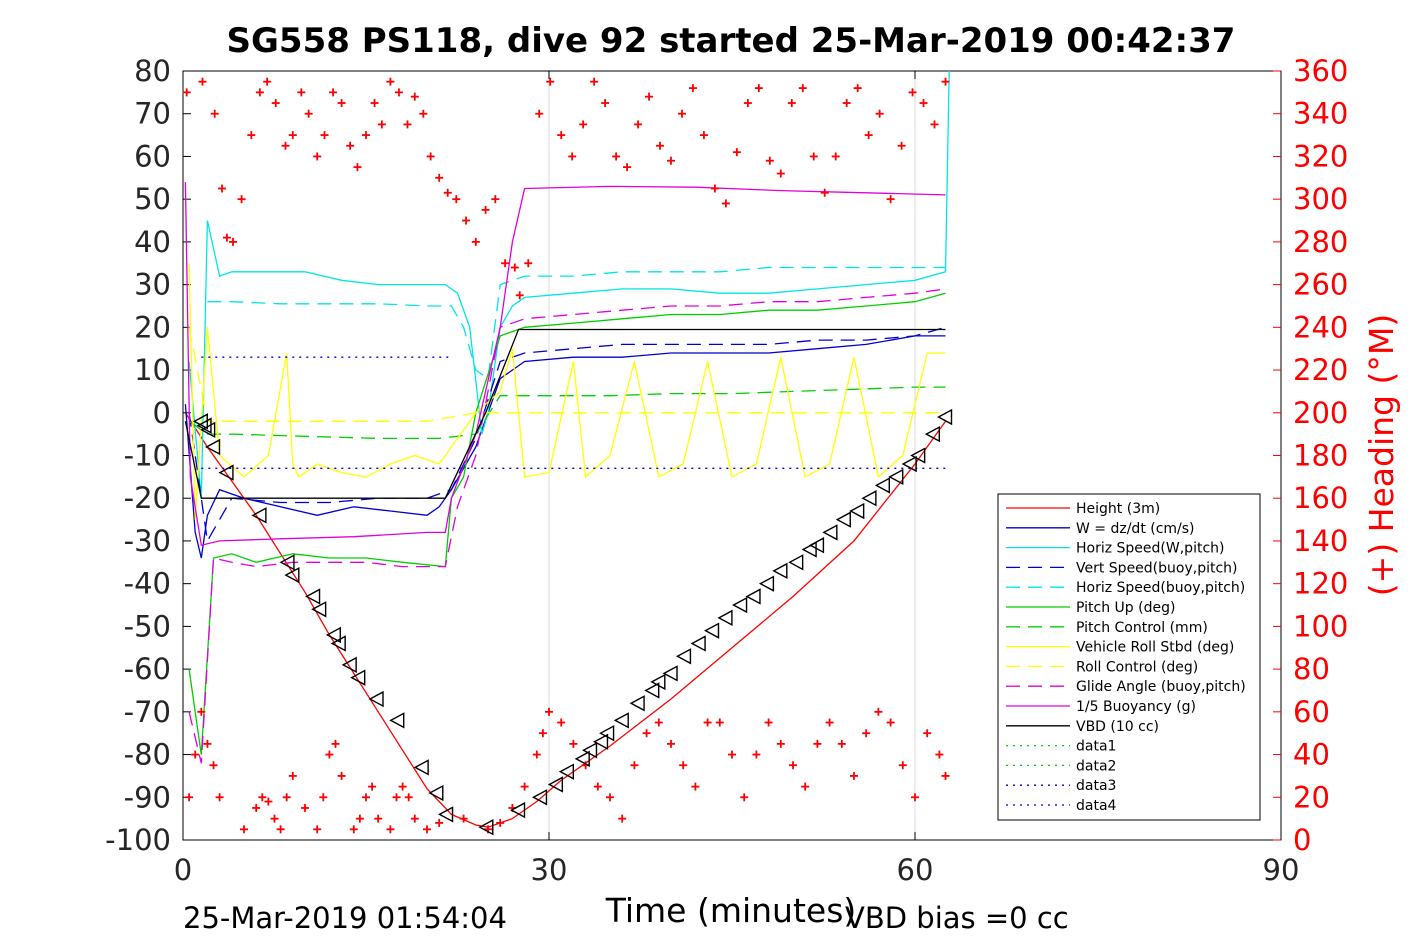  What do you see at coordinates (1096, 786) in the screenshot?
I see `legend-label-14: data3` at bounding box center [1096, 786].